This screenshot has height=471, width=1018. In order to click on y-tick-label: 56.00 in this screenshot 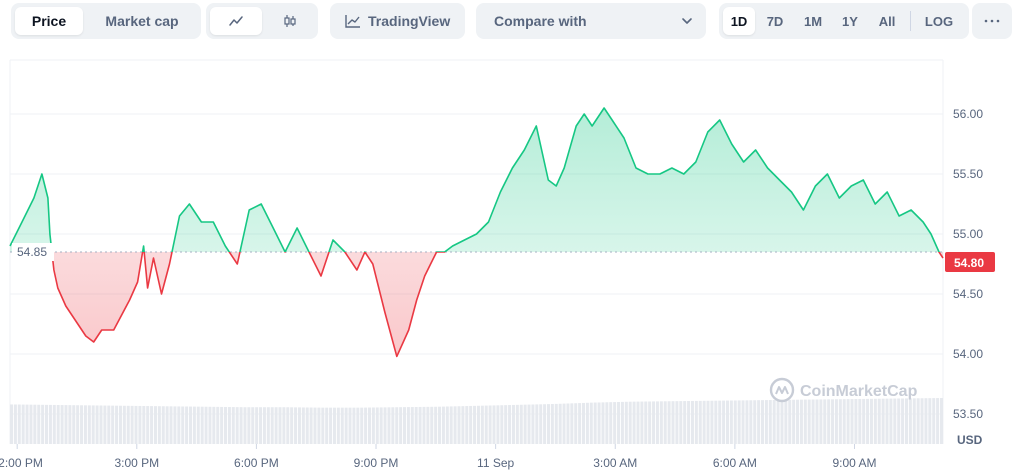, I will do `click(968, 114)`.